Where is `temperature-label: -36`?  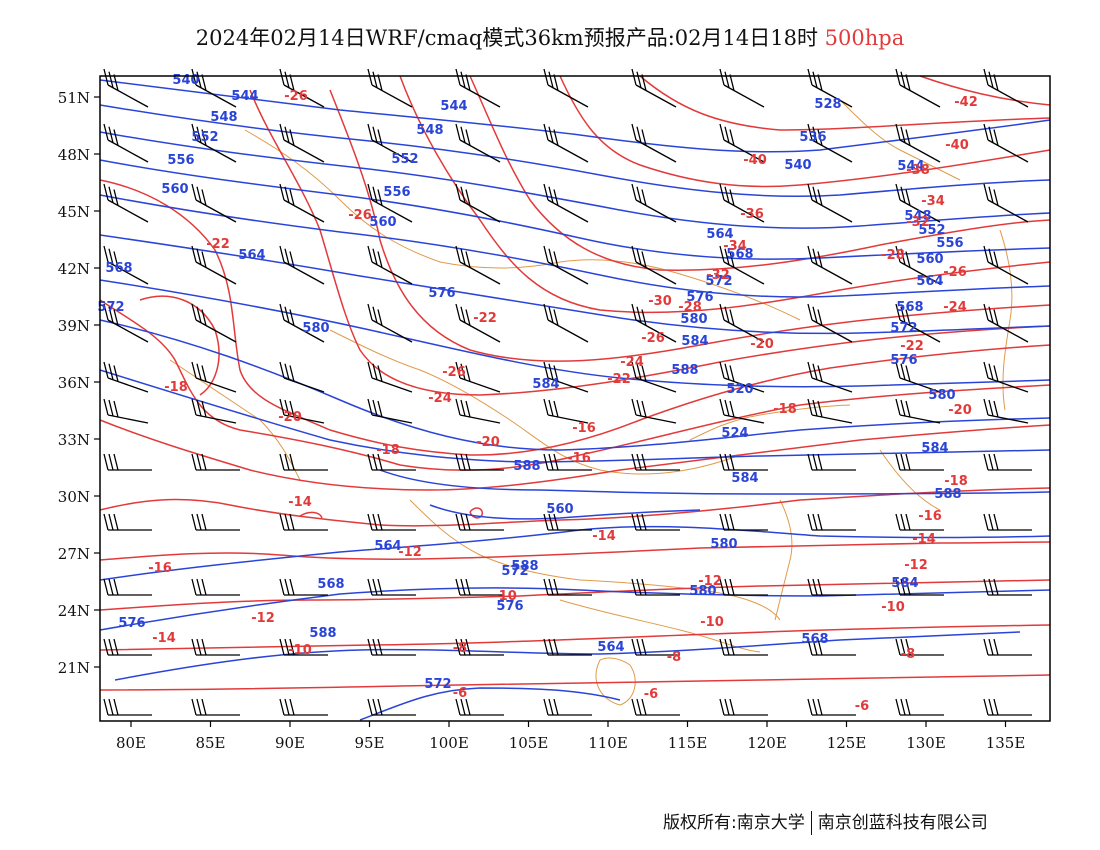 temperature-label: -36 is located at coordinates (752, 214).